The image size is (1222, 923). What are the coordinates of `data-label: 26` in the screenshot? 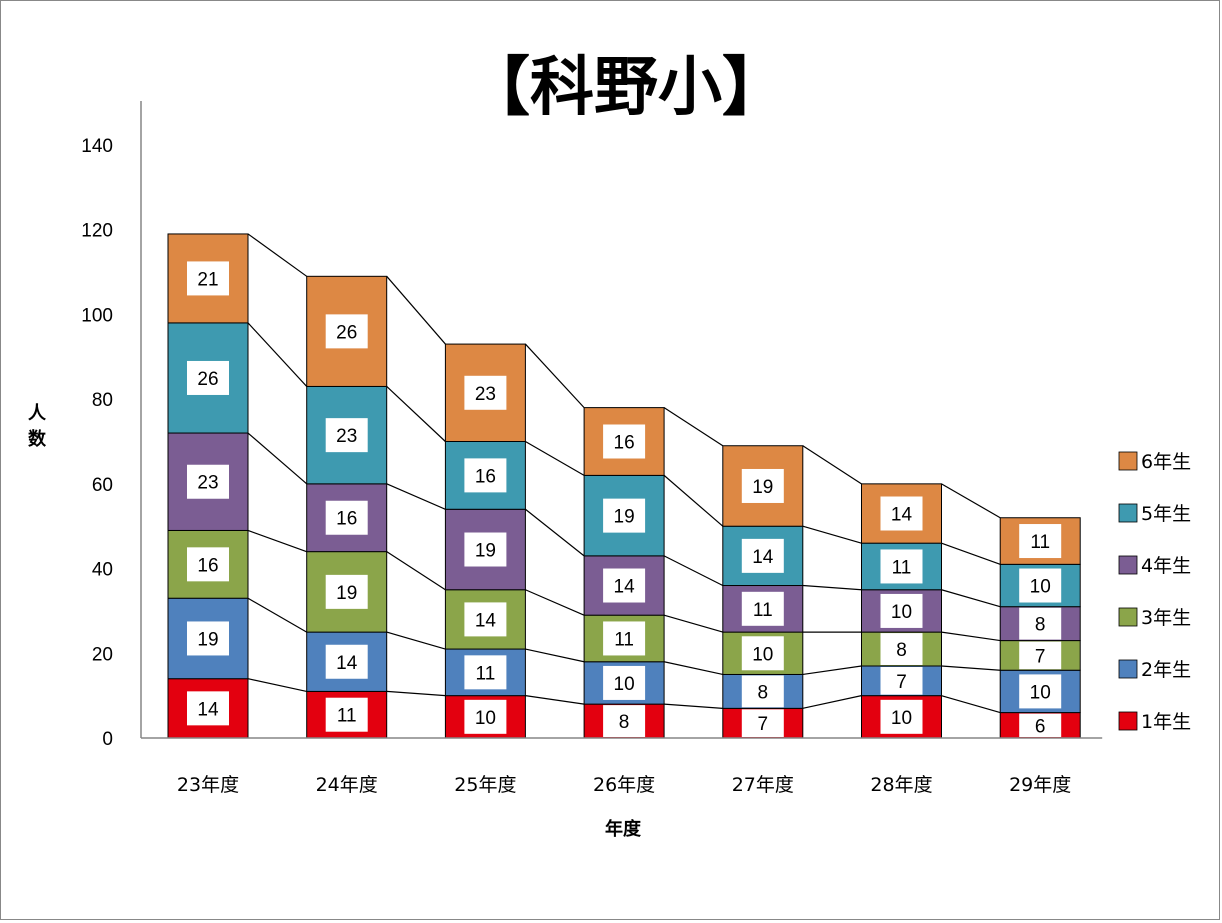 It's located at (346, 332).